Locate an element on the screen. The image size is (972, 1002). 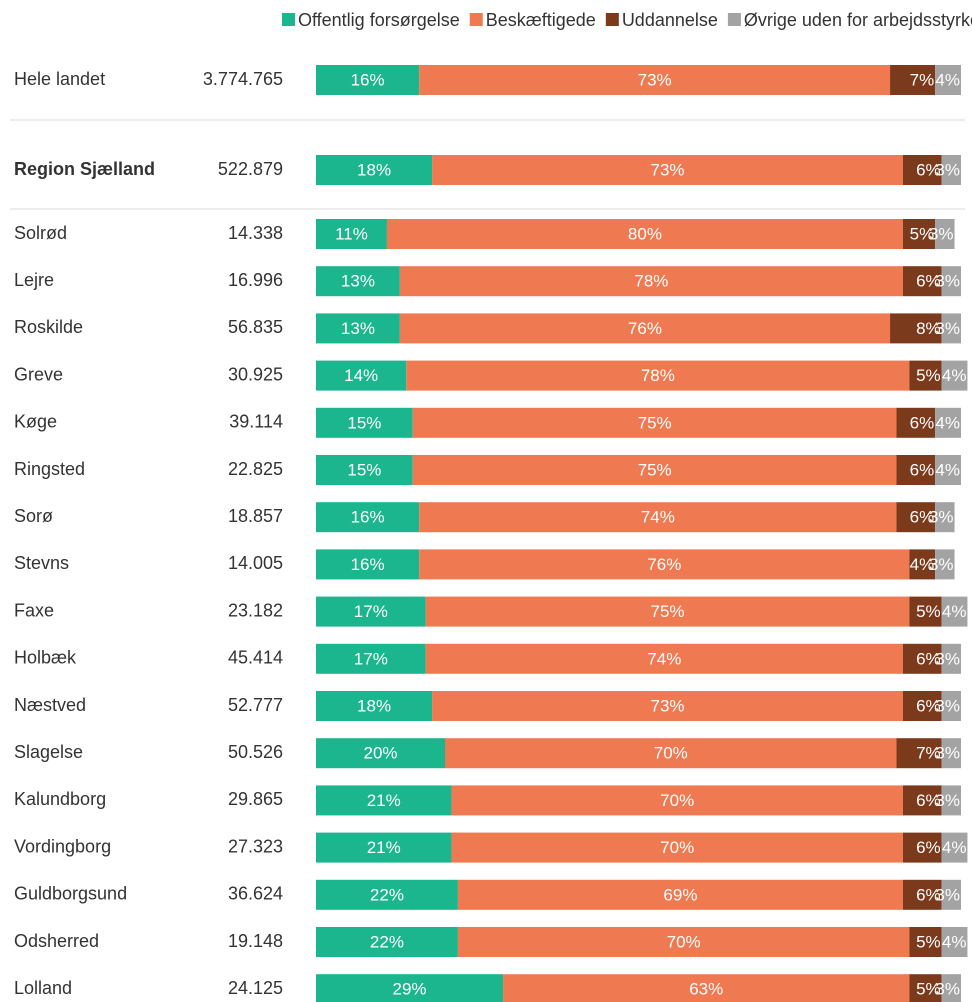
category-label: Greve is located at coordinates (38, 374).